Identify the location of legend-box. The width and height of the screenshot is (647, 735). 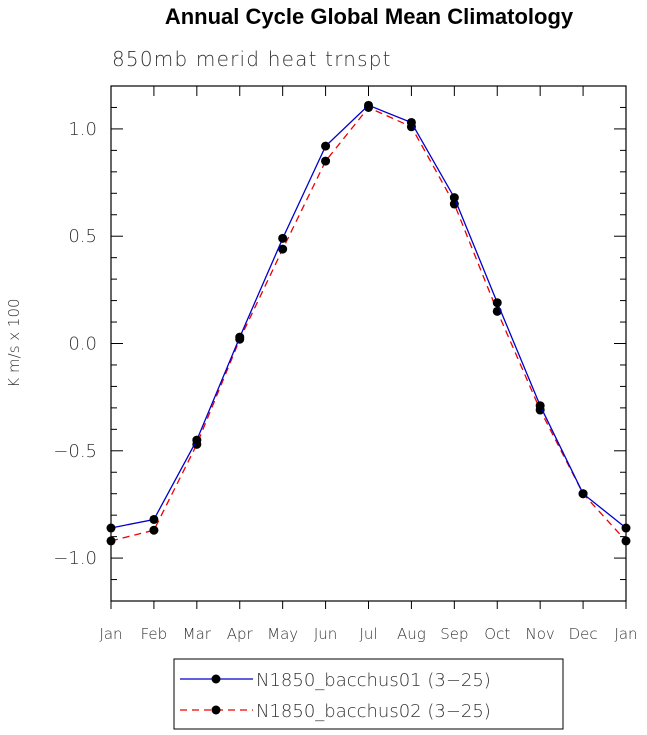
(368, 694).